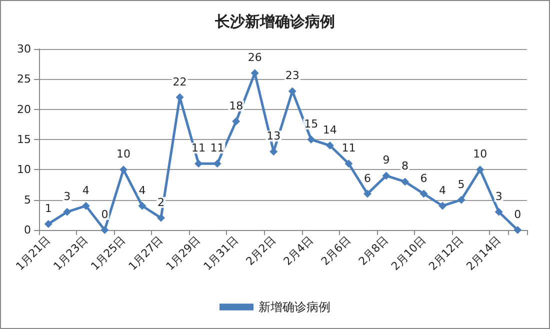 Image resolution: width=550 pixels, height=329 pixels. I want to click on x-tick-label: 2月6日, so click(336, 250).